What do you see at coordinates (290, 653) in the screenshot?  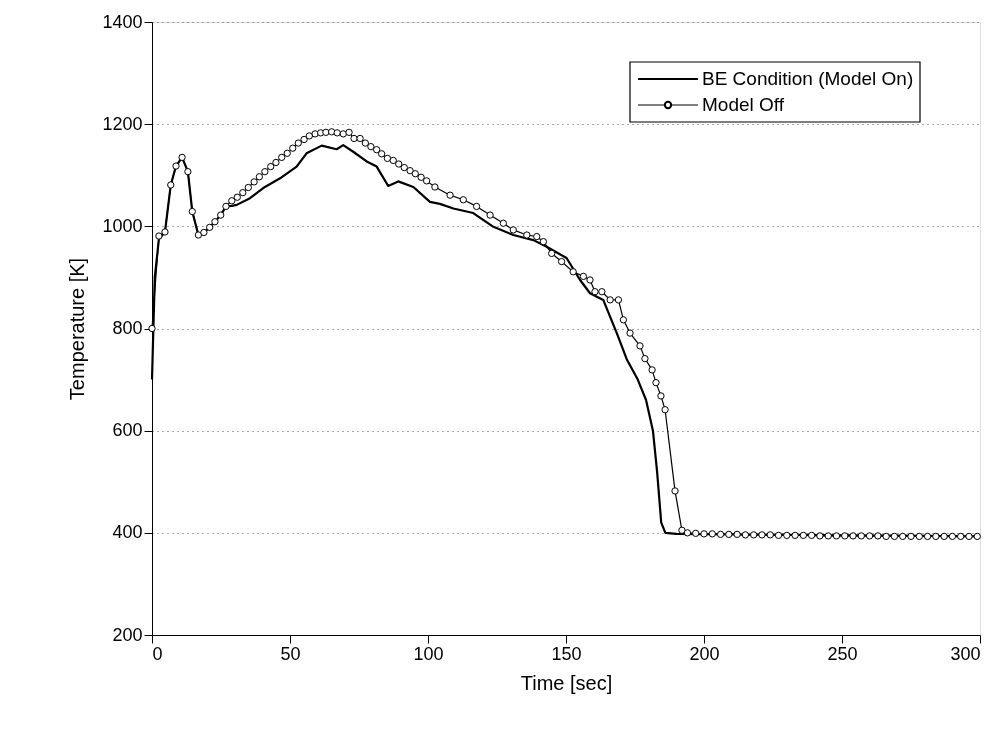 I see `x-tick-label: 50` at bounding box center [290, 653].